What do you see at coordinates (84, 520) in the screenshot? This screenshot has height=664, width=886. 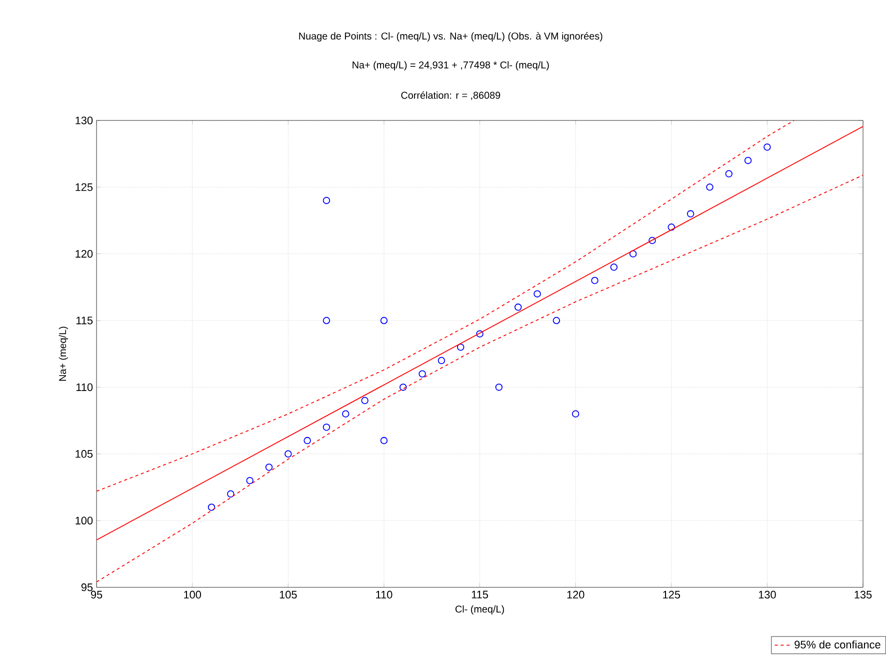 I see `y-tick-label: 100` at bounding box center [84, 520].